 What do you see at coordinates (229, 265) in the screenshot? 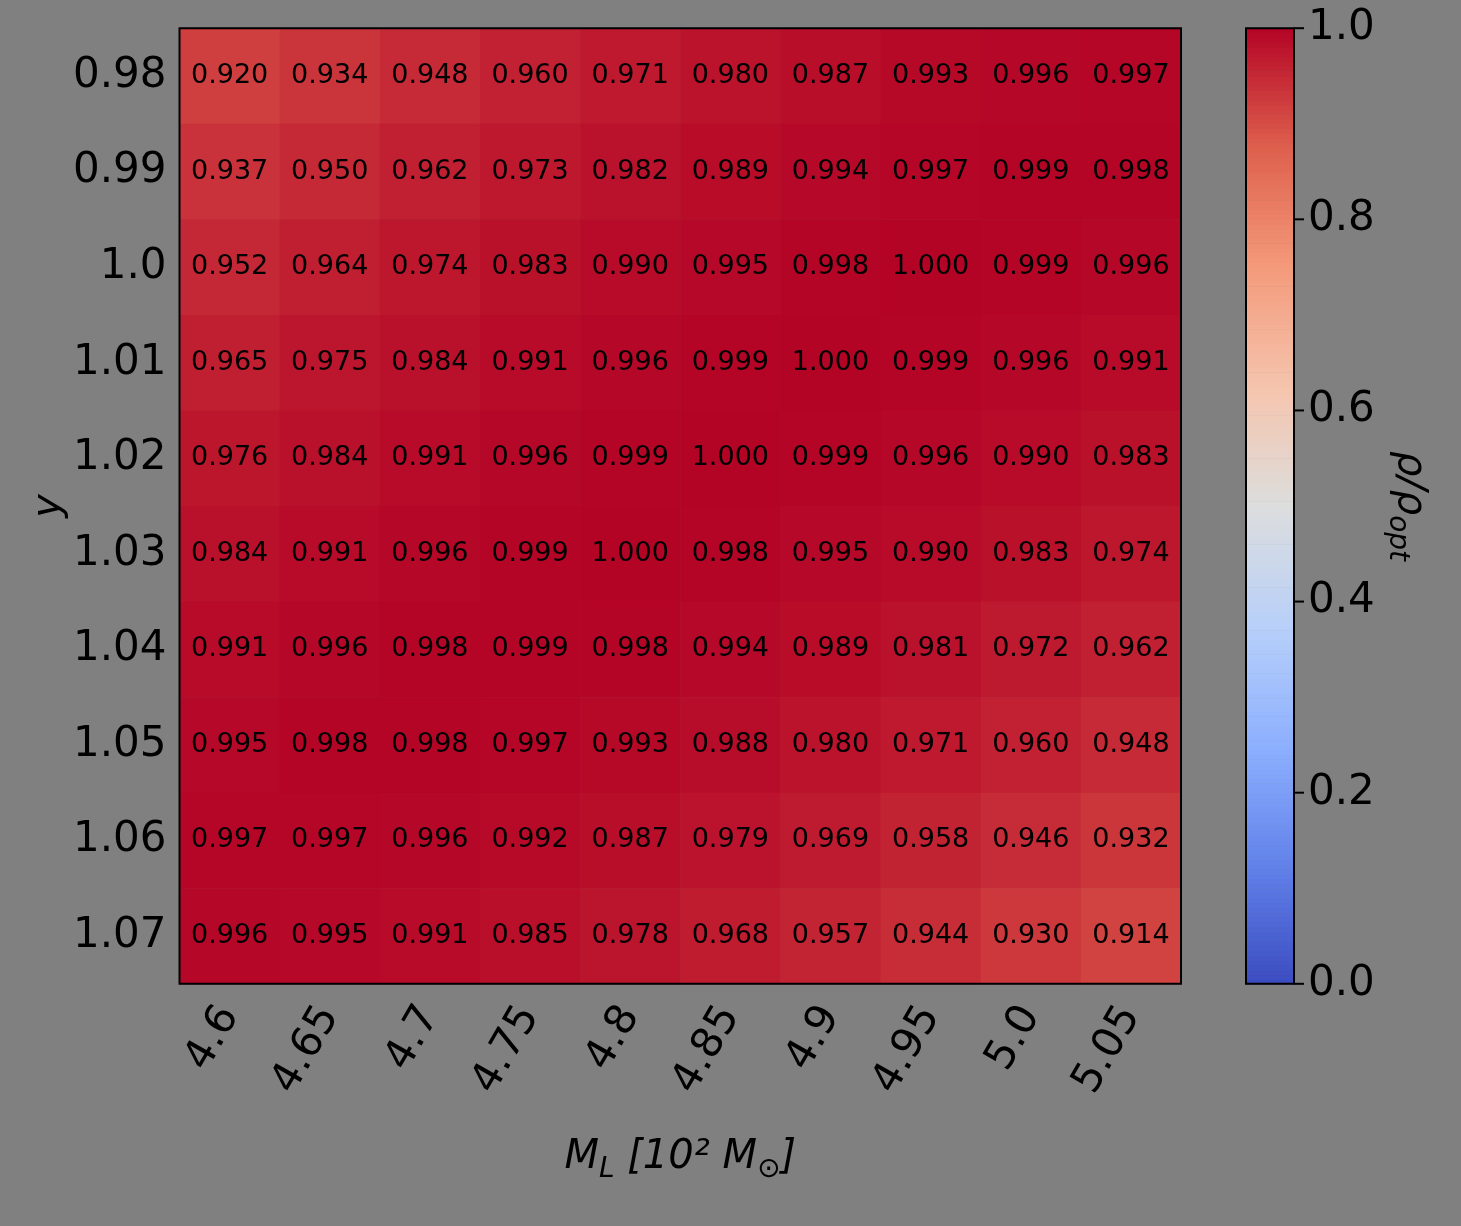
I see `data-label: 0.952` at bounding box center [229, 265].